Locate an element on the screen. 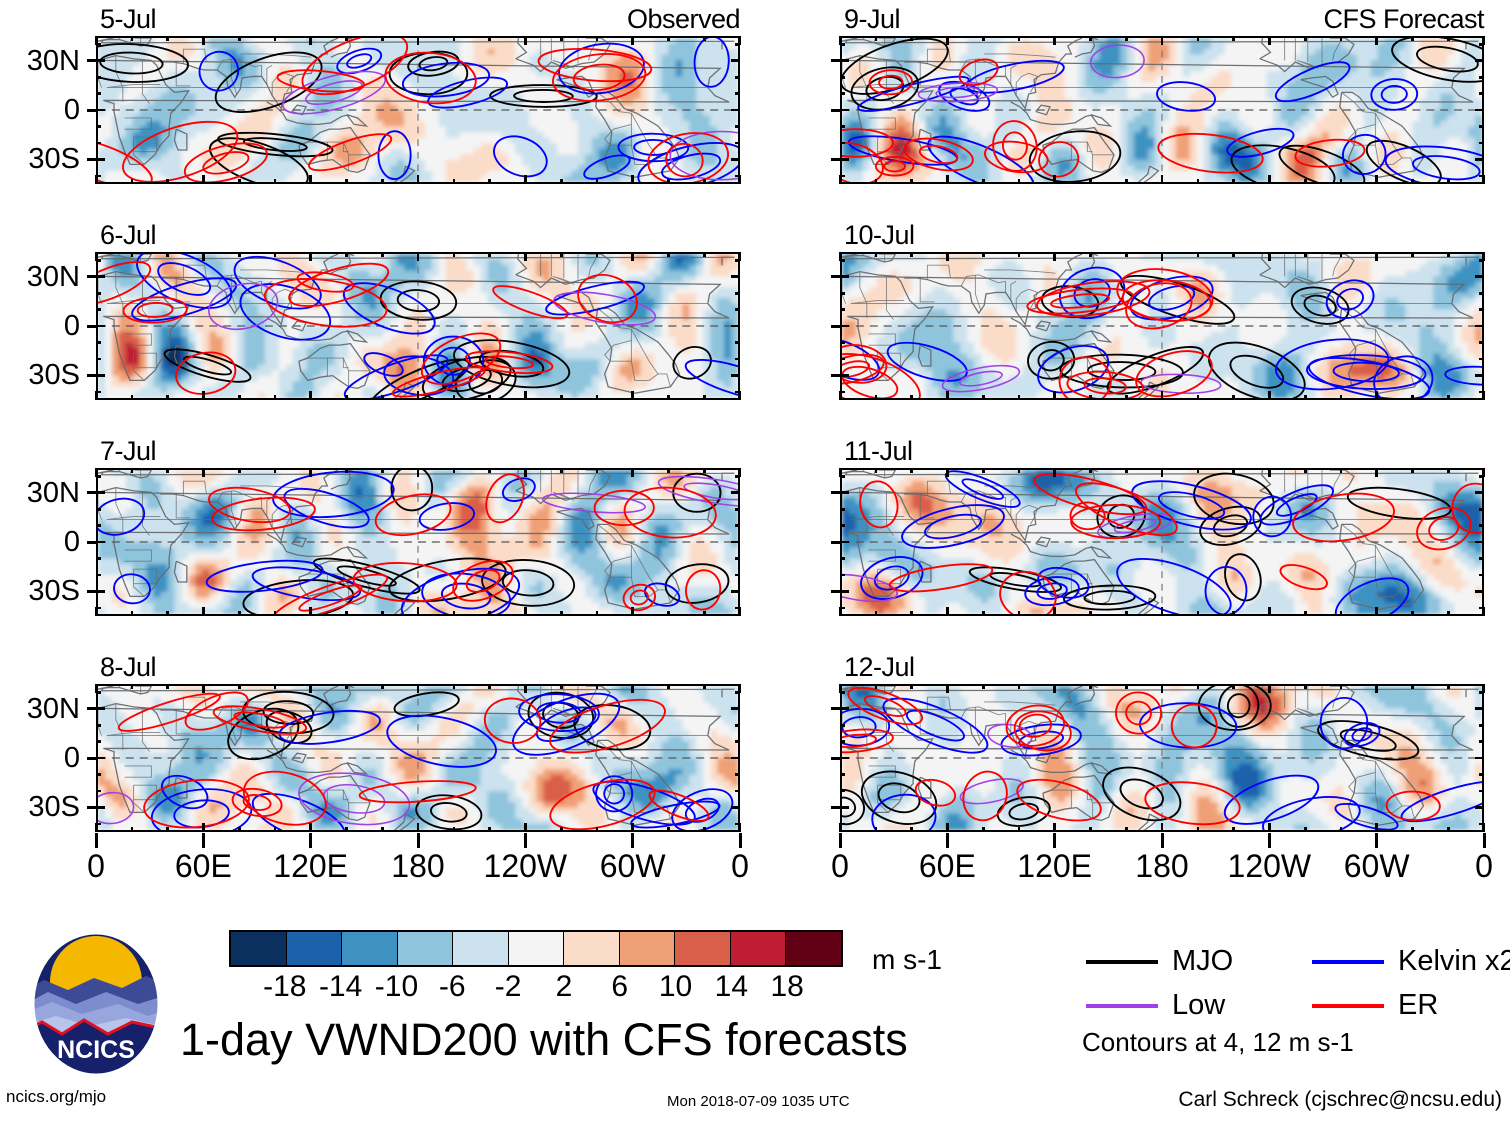 Image resolution: width=1510 pixels, height=1121 pixels. wave-contours is located at coordinates (416, 760).